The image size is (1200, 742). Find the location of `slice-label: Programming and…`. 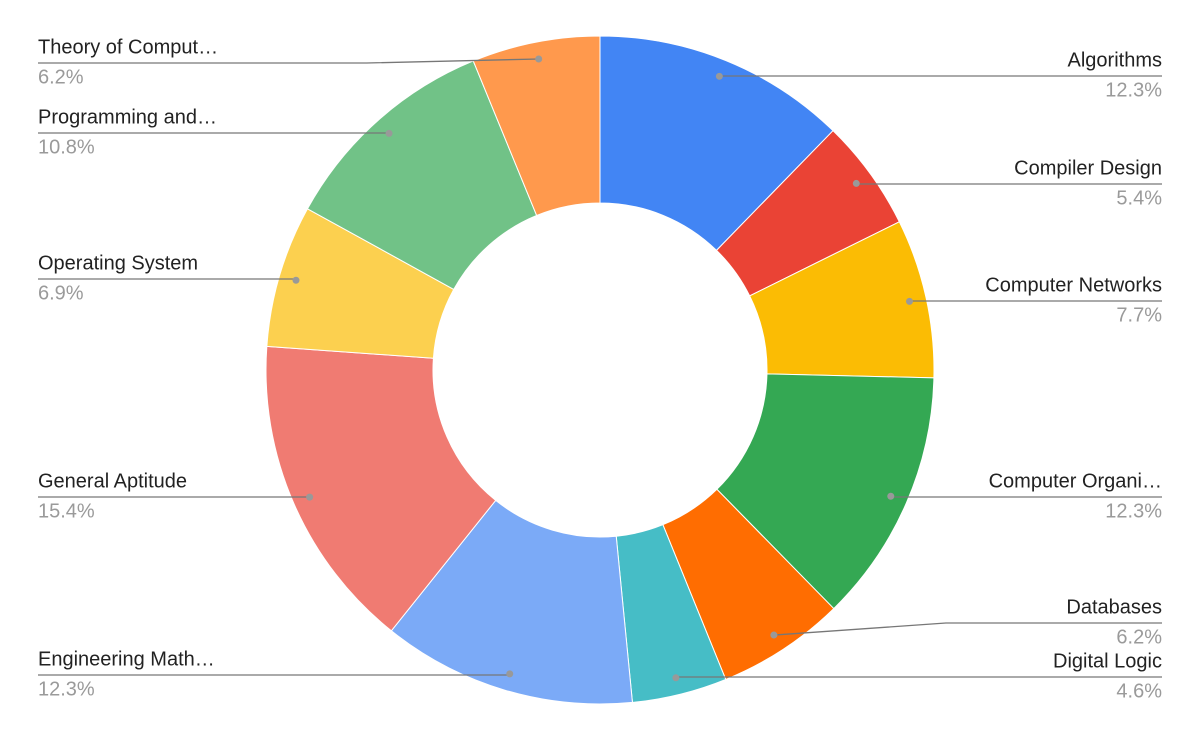

slice-label: Programming and… is located at coordinates (127, 117).